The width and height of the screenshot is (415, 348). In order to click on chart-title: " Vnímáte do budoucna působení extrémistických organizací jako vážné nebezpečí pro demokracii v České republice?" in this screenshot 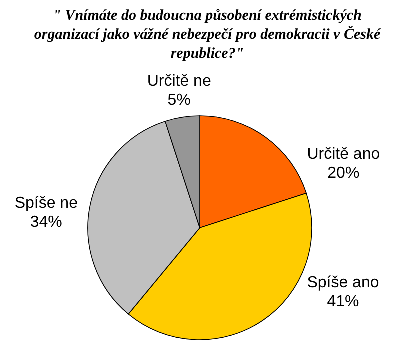, I will do `click(208, 35)`.